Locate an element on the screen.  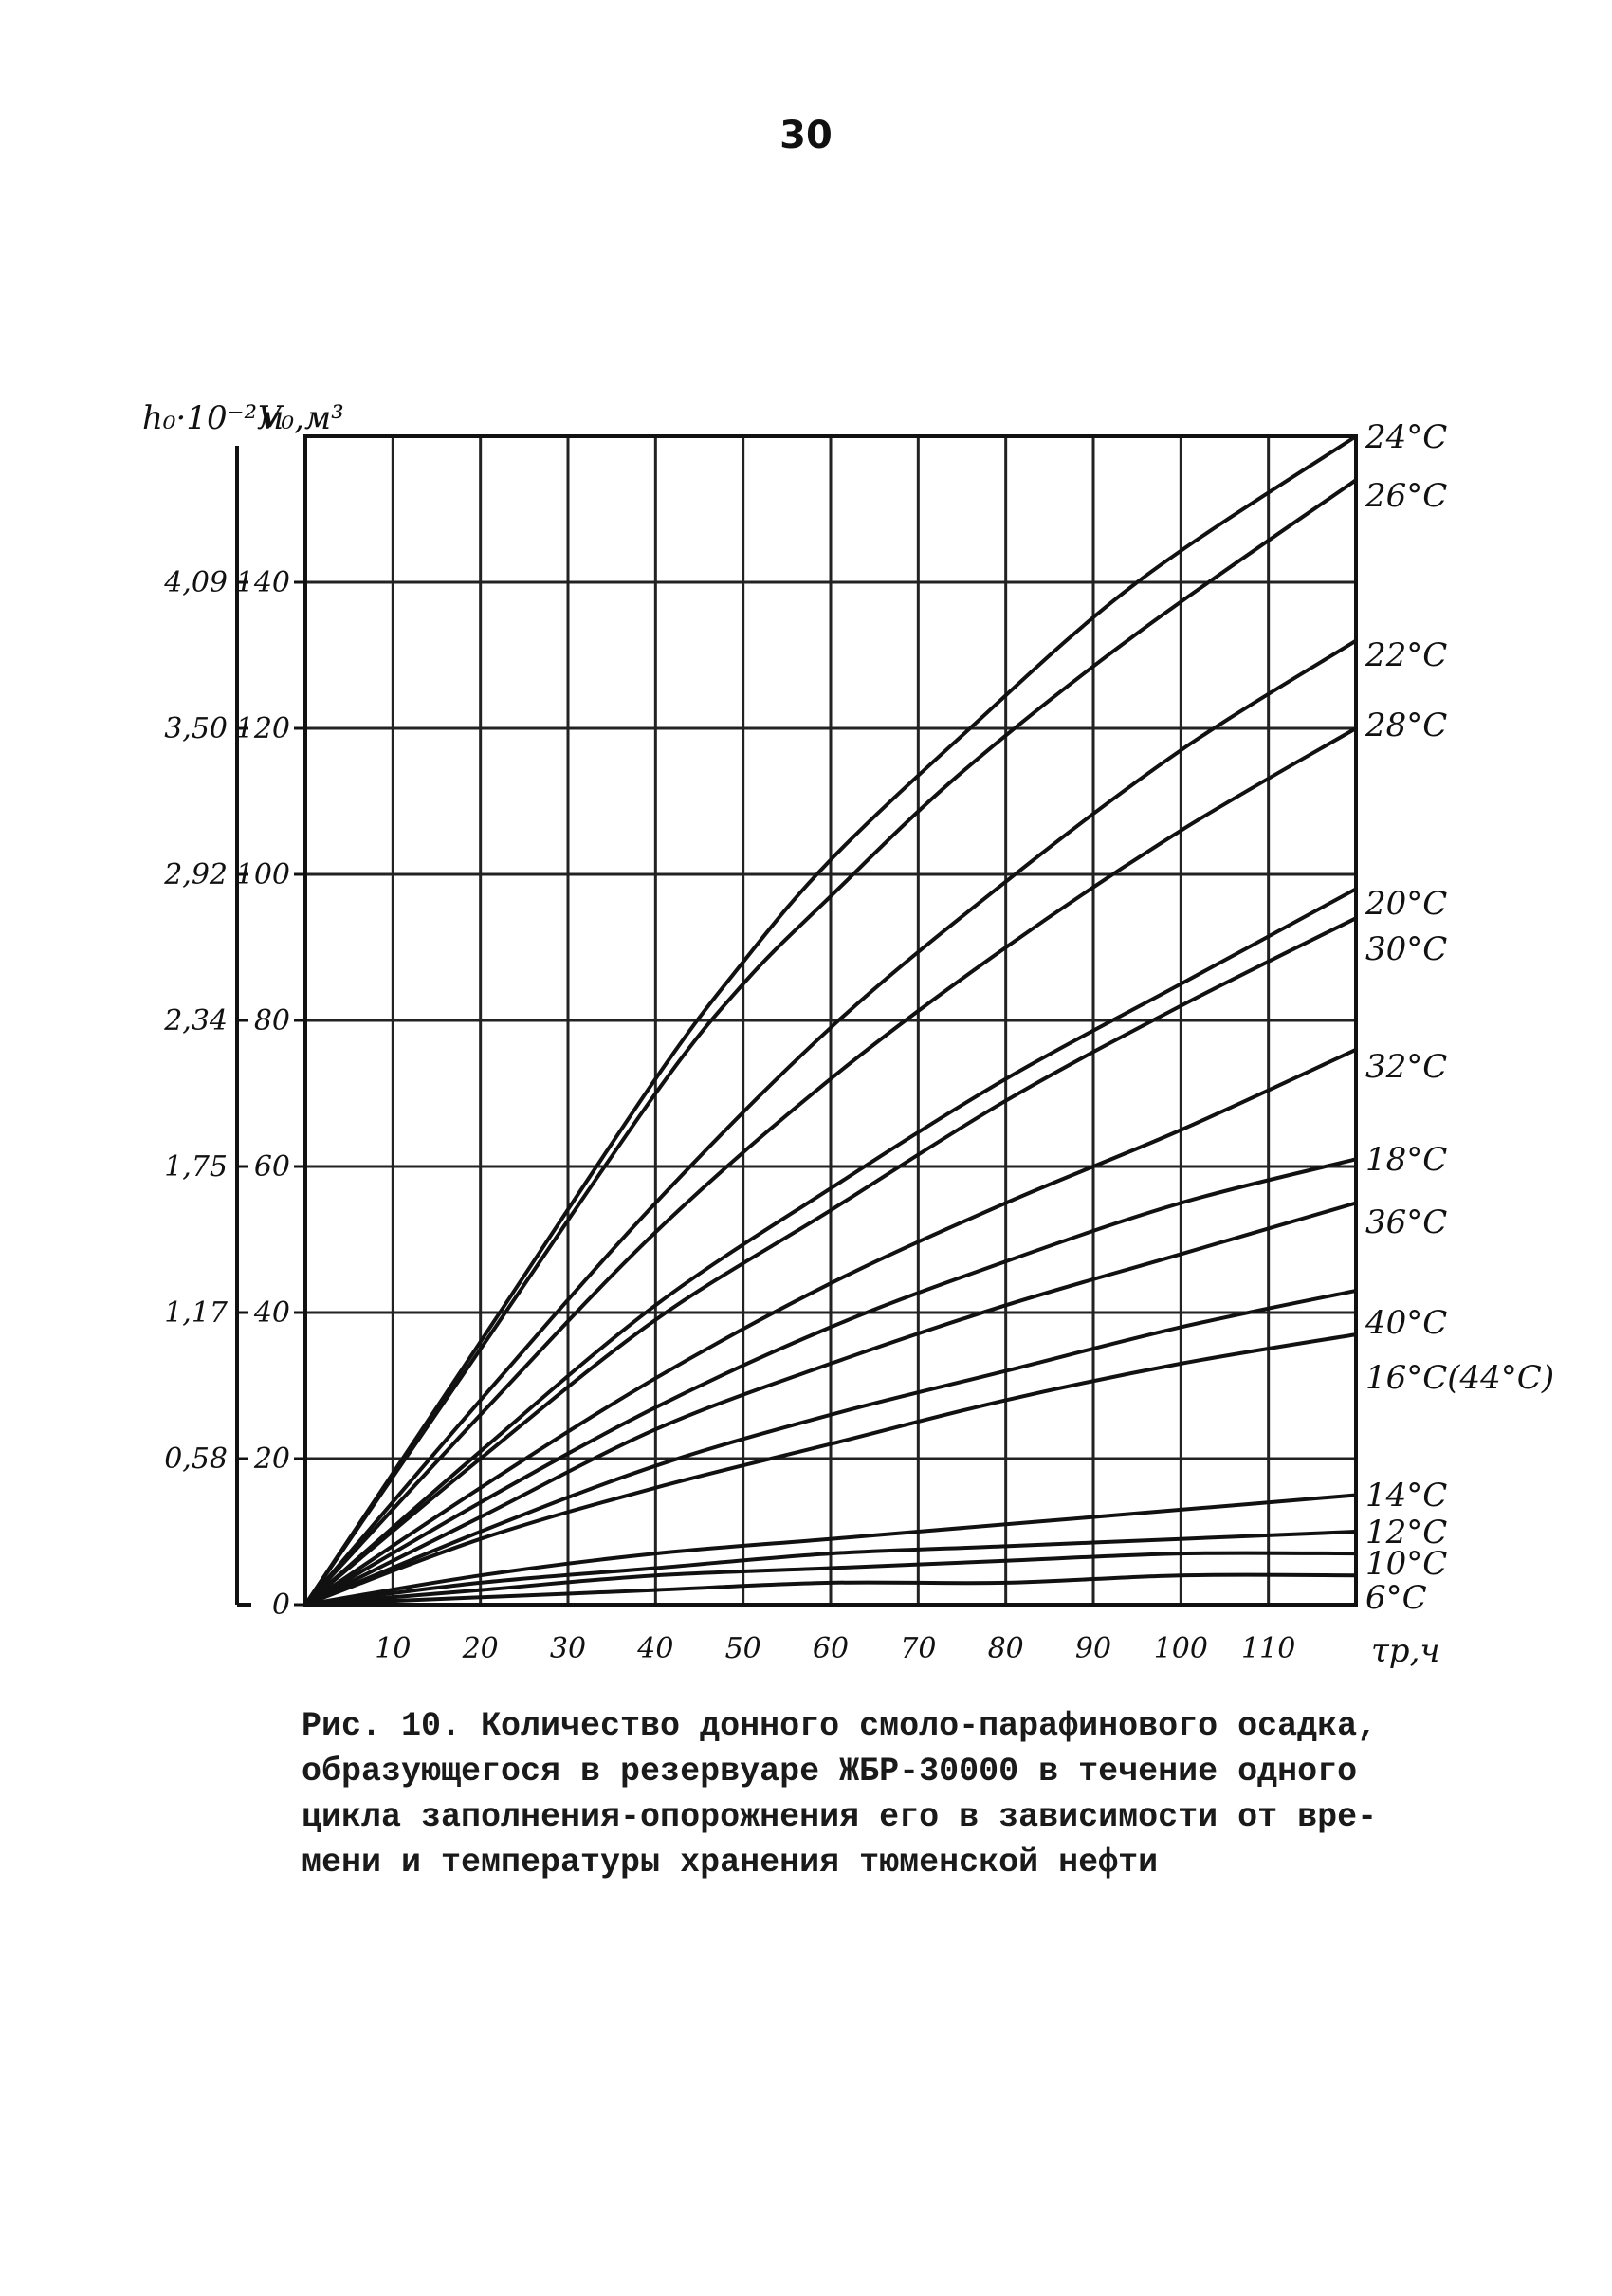
h-axis-label: h₀·10⁻²м is located at coordinates (213, 418).